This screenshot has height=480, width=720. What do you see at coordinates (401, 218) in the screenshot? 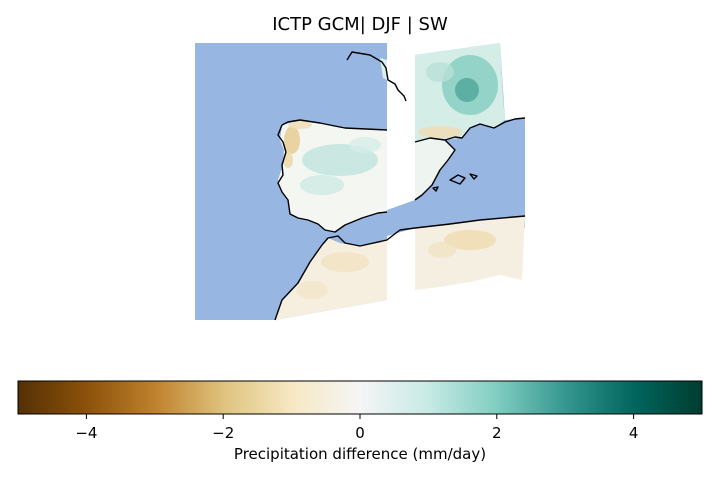
I see `ocean-strait-gap` at bounding box center [401, 218].